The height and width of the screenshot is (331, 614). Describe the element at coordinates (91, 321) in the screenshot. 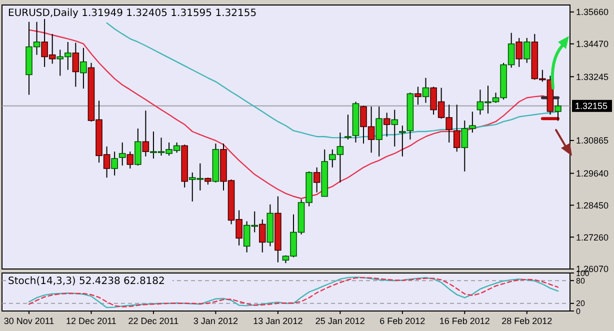

I see `x-tick-label: 12 Dec 2011` at that location.